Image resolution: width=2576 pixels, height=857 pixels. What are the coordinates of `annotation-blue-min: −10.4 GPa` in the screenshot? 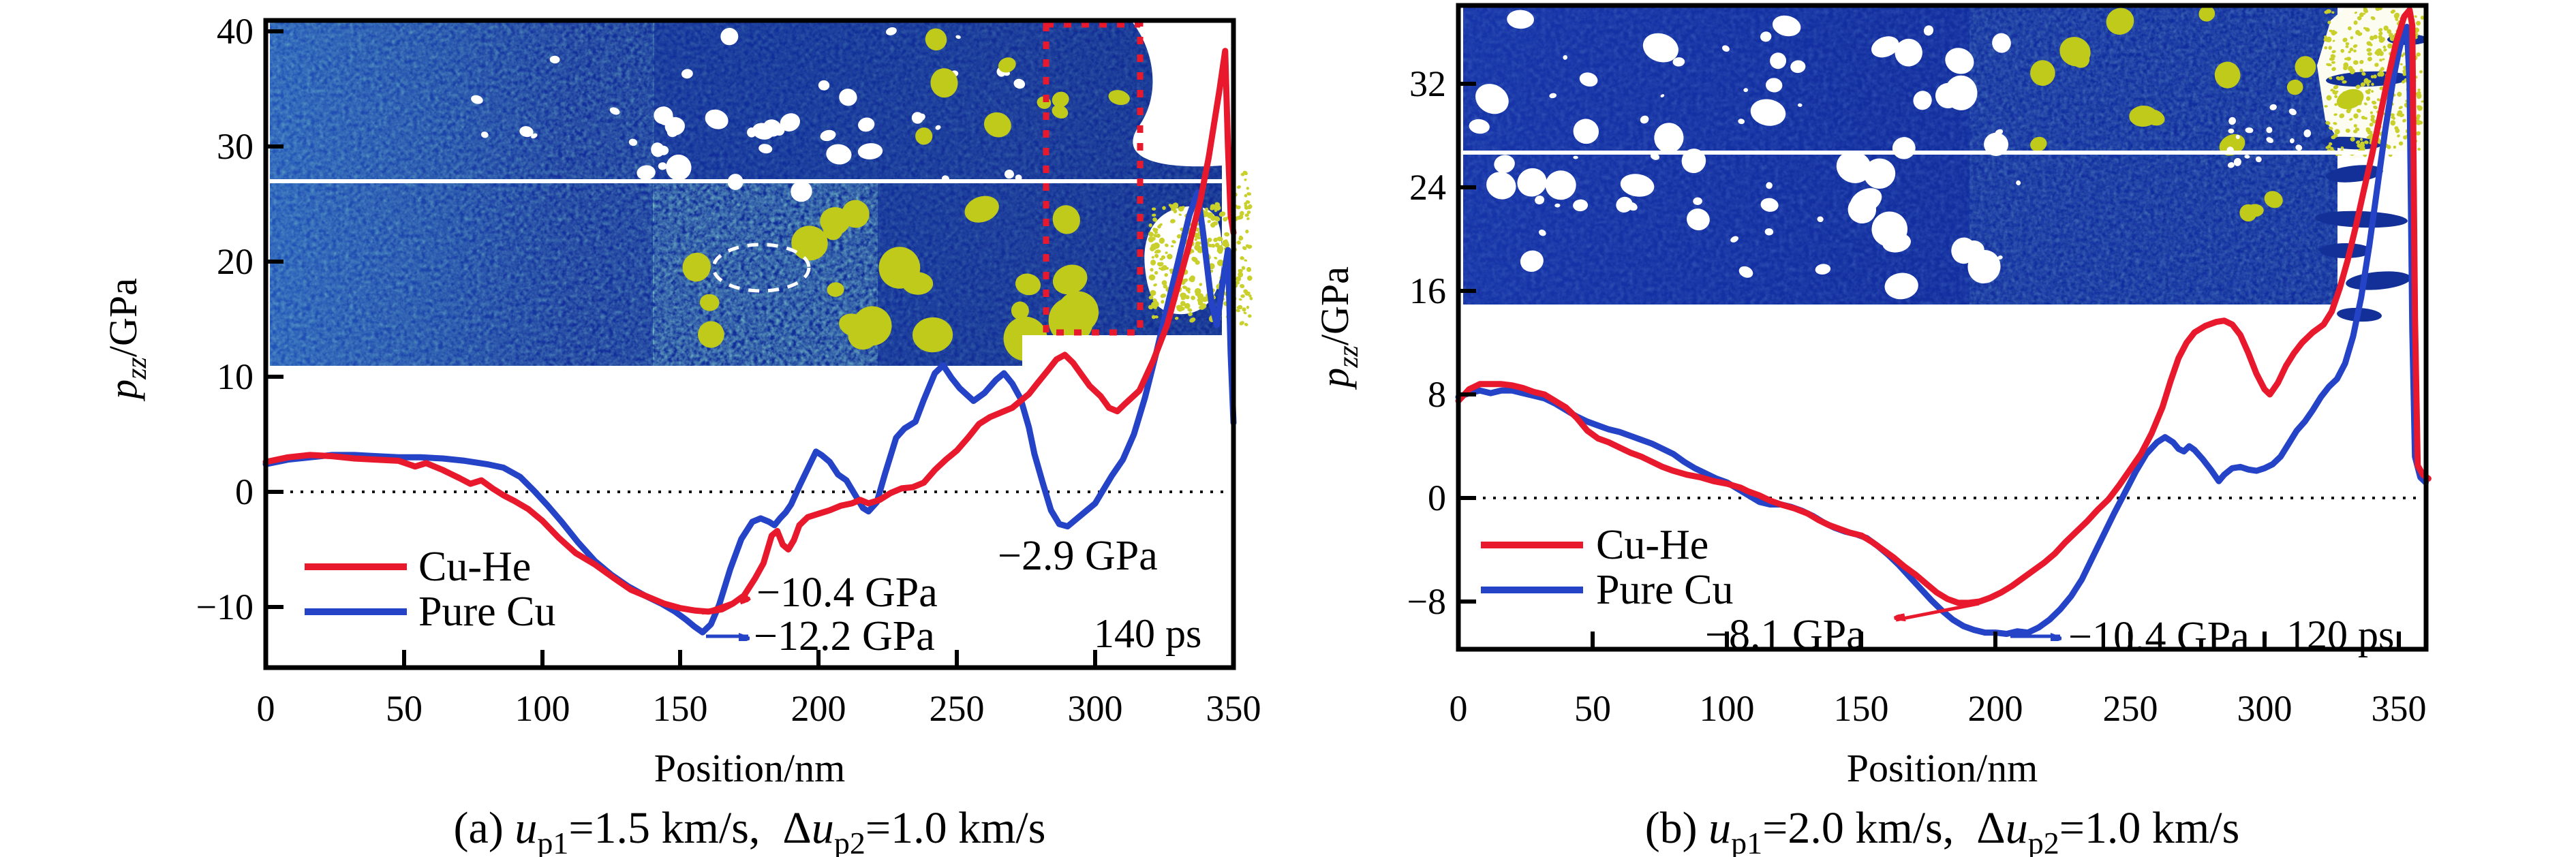 It's located at (2159, 637).